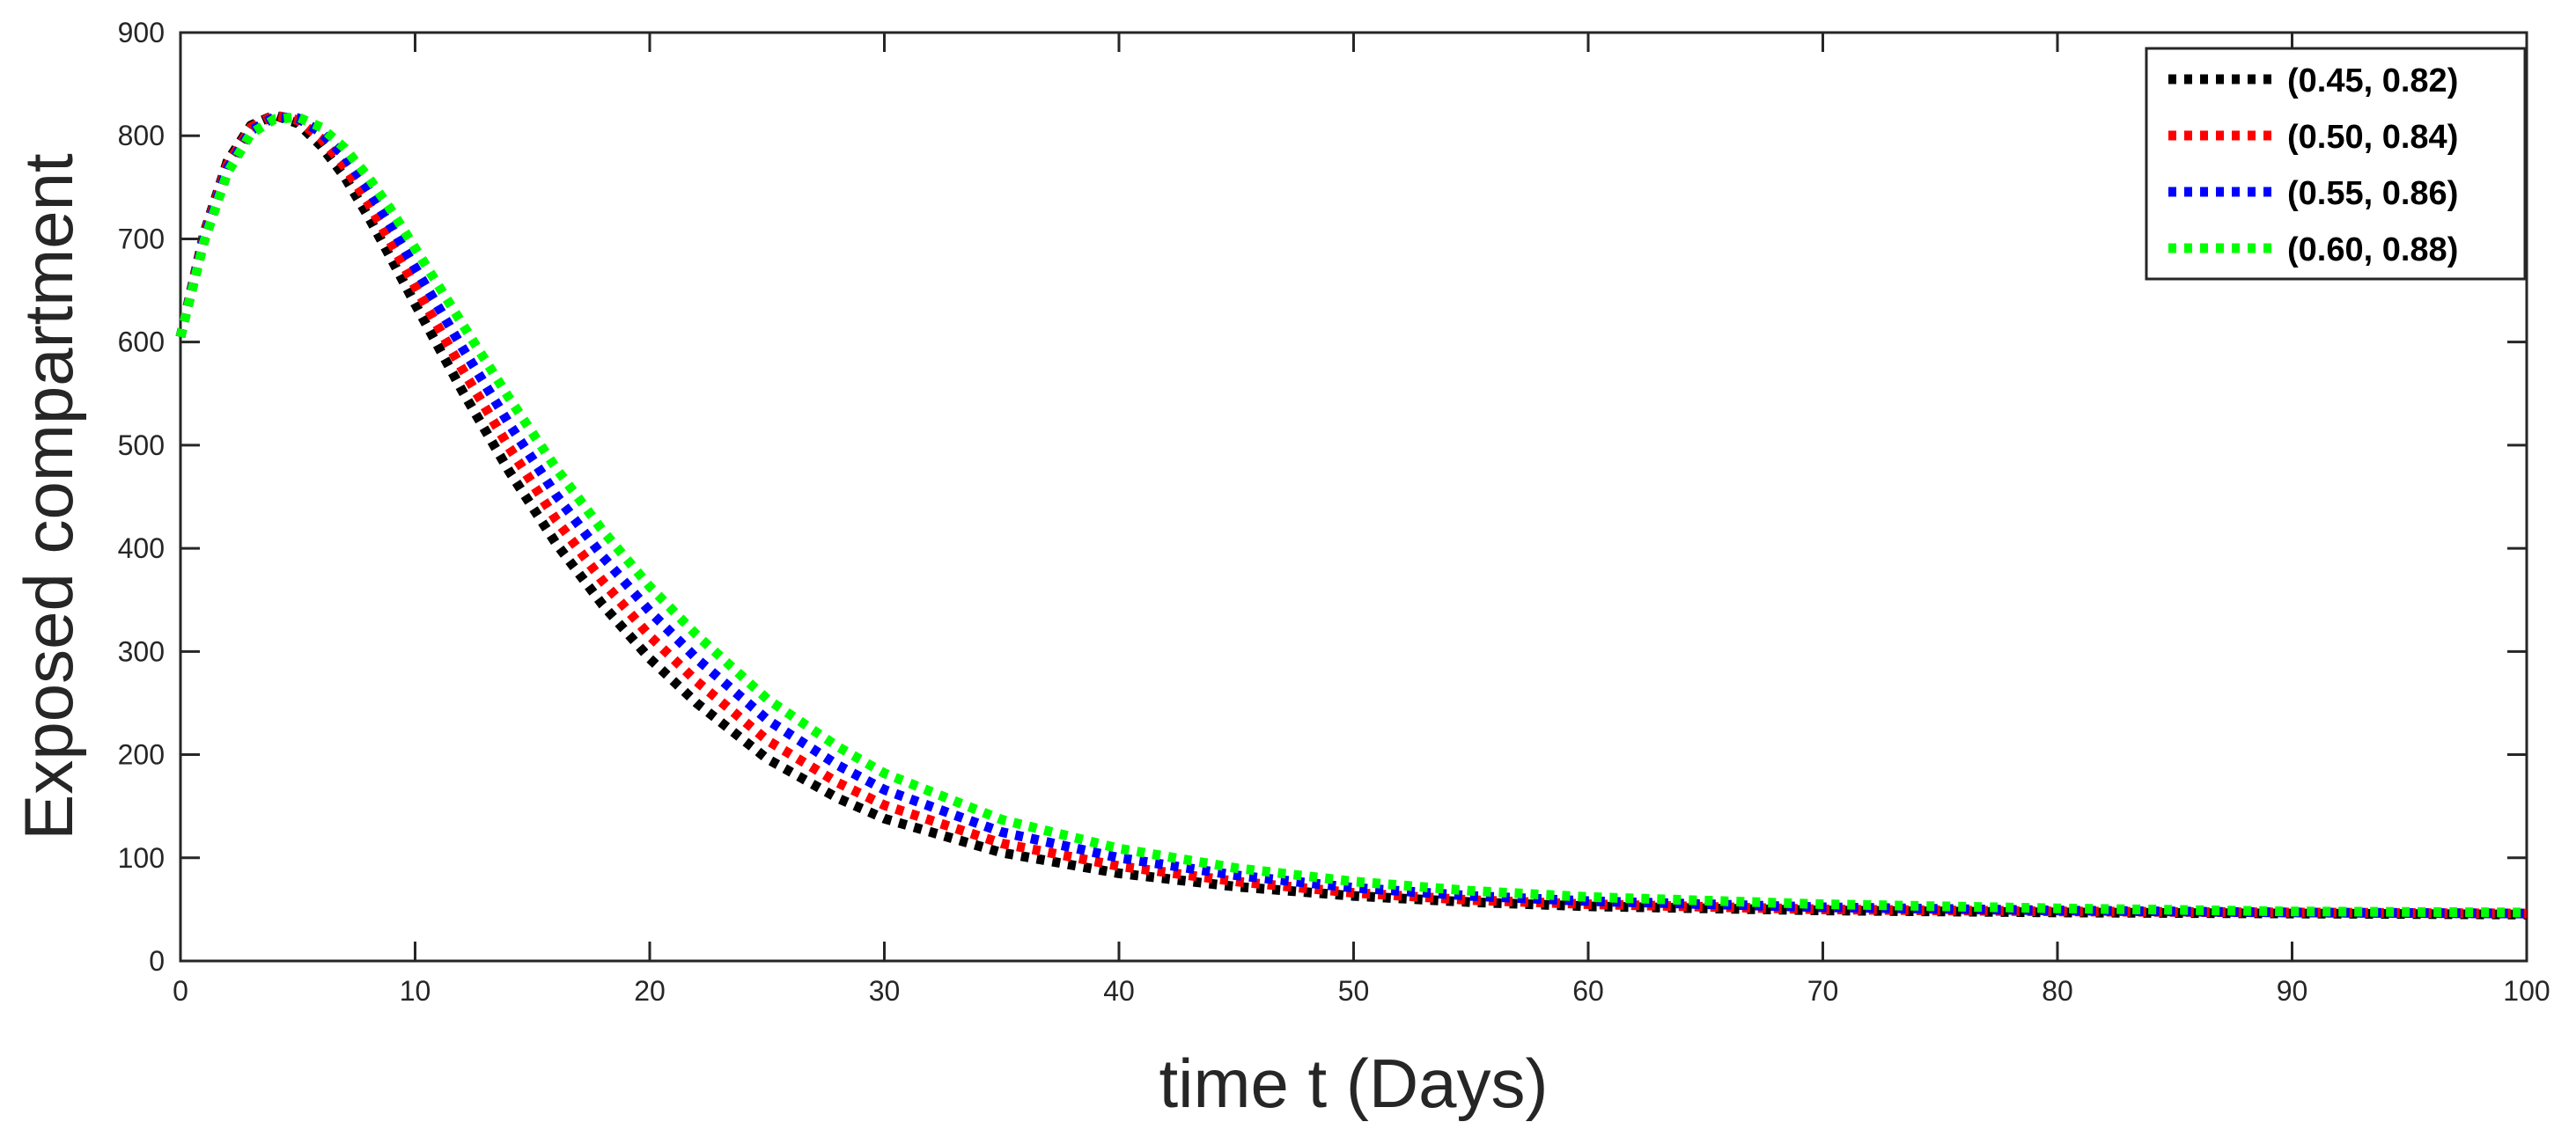 This screenshot has width=2576, height=1144. Describe the element at coordinates (1588, 991) in the screenshot. I see `x-tick-label: 60` at that location.